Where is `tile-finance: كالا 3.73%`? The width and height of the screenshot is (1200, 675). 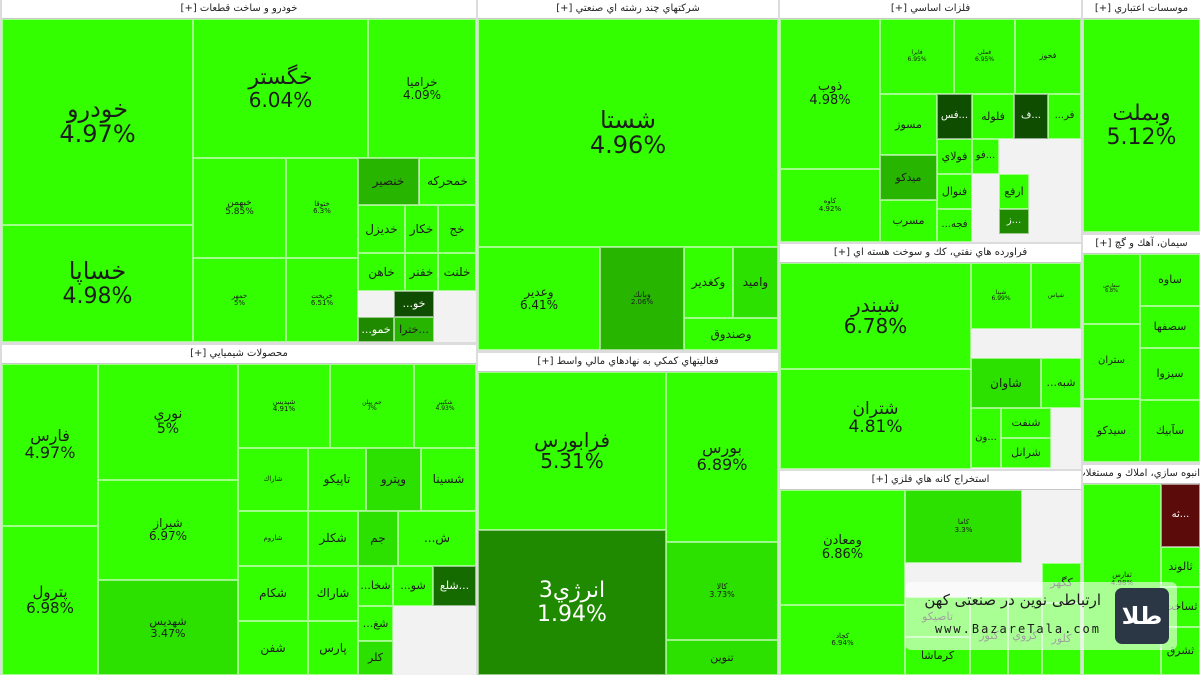 tile-finance: كالا 3.73% is located at coordinates (722, 591).